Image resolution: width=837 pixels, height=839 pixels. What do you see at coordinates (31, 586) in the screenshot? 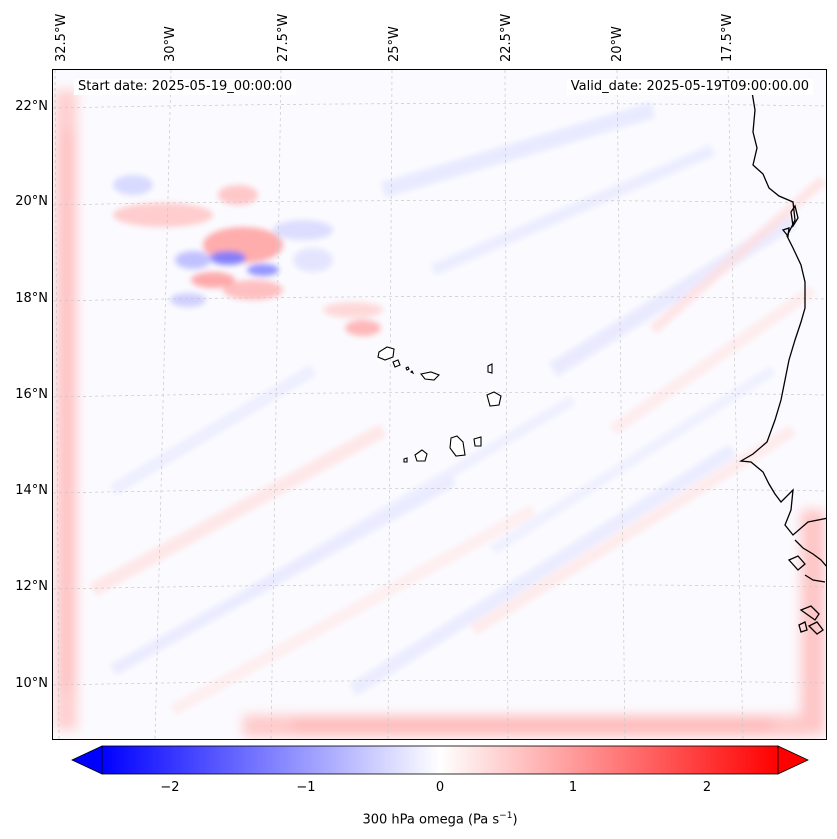
I see `lat-label-12n: 12°N` at bounding box center [31, 586].